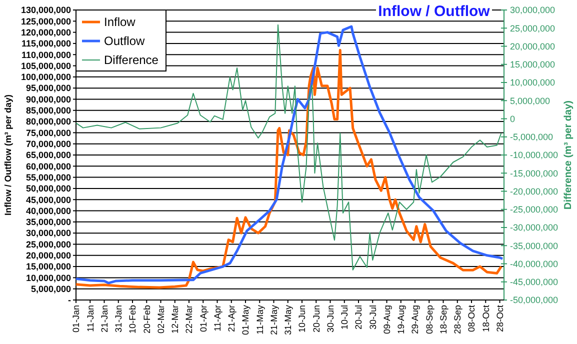  What do you see at coordinates (457, 319) in the screenshot?
I see `x-tick-label: 28-Sep` at bounding box center [457, 319].